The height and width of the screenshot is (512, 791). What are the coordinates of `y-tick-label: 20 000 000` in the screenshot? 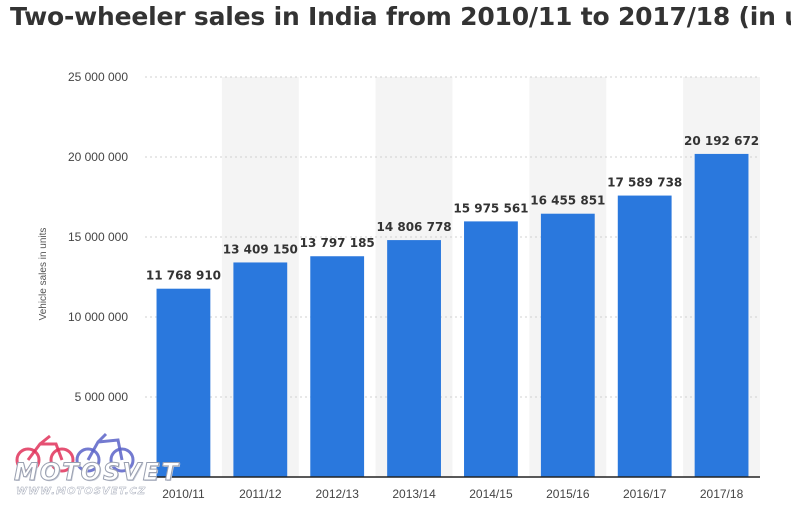 It's located at (98, 157).